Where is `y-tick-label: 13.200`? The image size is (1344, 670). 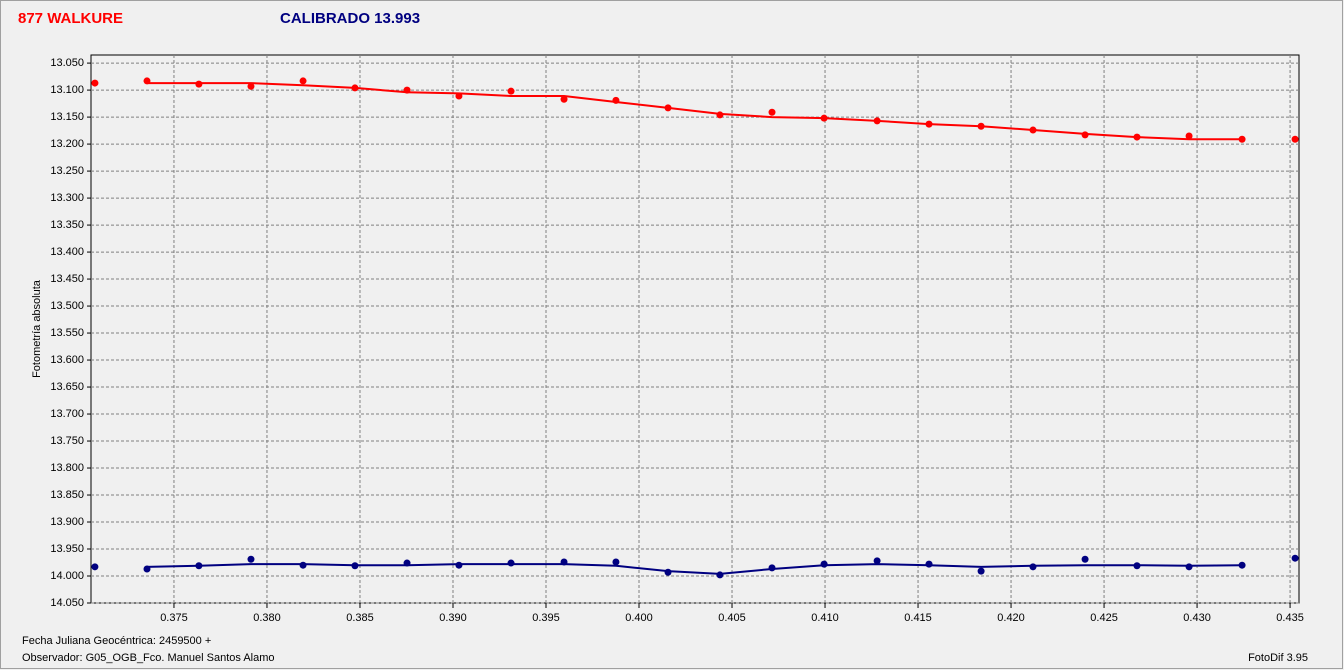 y-tick-label: 13.200 is located at coordinates (67, 144).